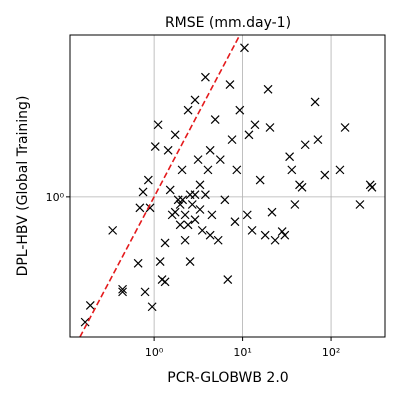 The height and width of the screenshot is (404, 400). What do you see at coordinates (331, 352) in the screenshot?
I see `x-tick-label: 10²` at bounding box center [331, 352].